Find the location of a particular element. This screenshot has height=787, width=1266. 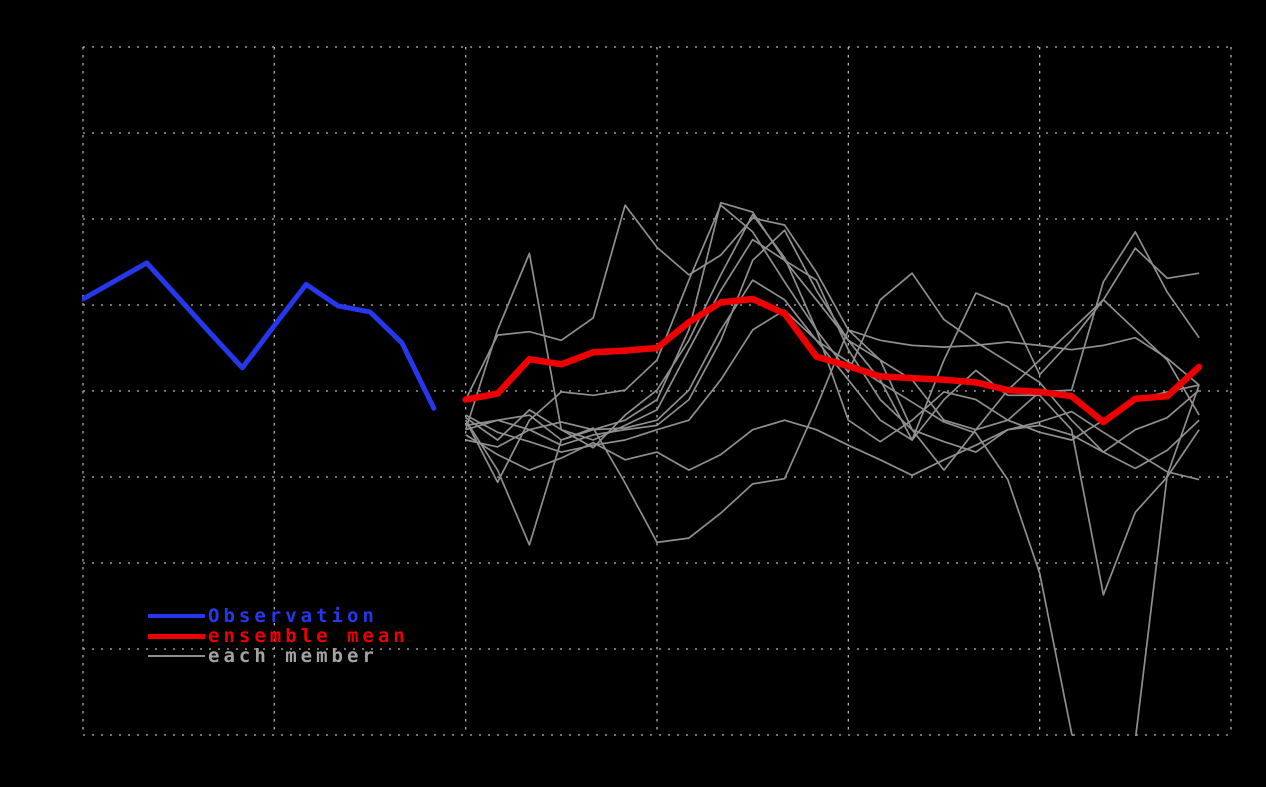

legend-label-observation: Observation is located at coordinates (293, 616).